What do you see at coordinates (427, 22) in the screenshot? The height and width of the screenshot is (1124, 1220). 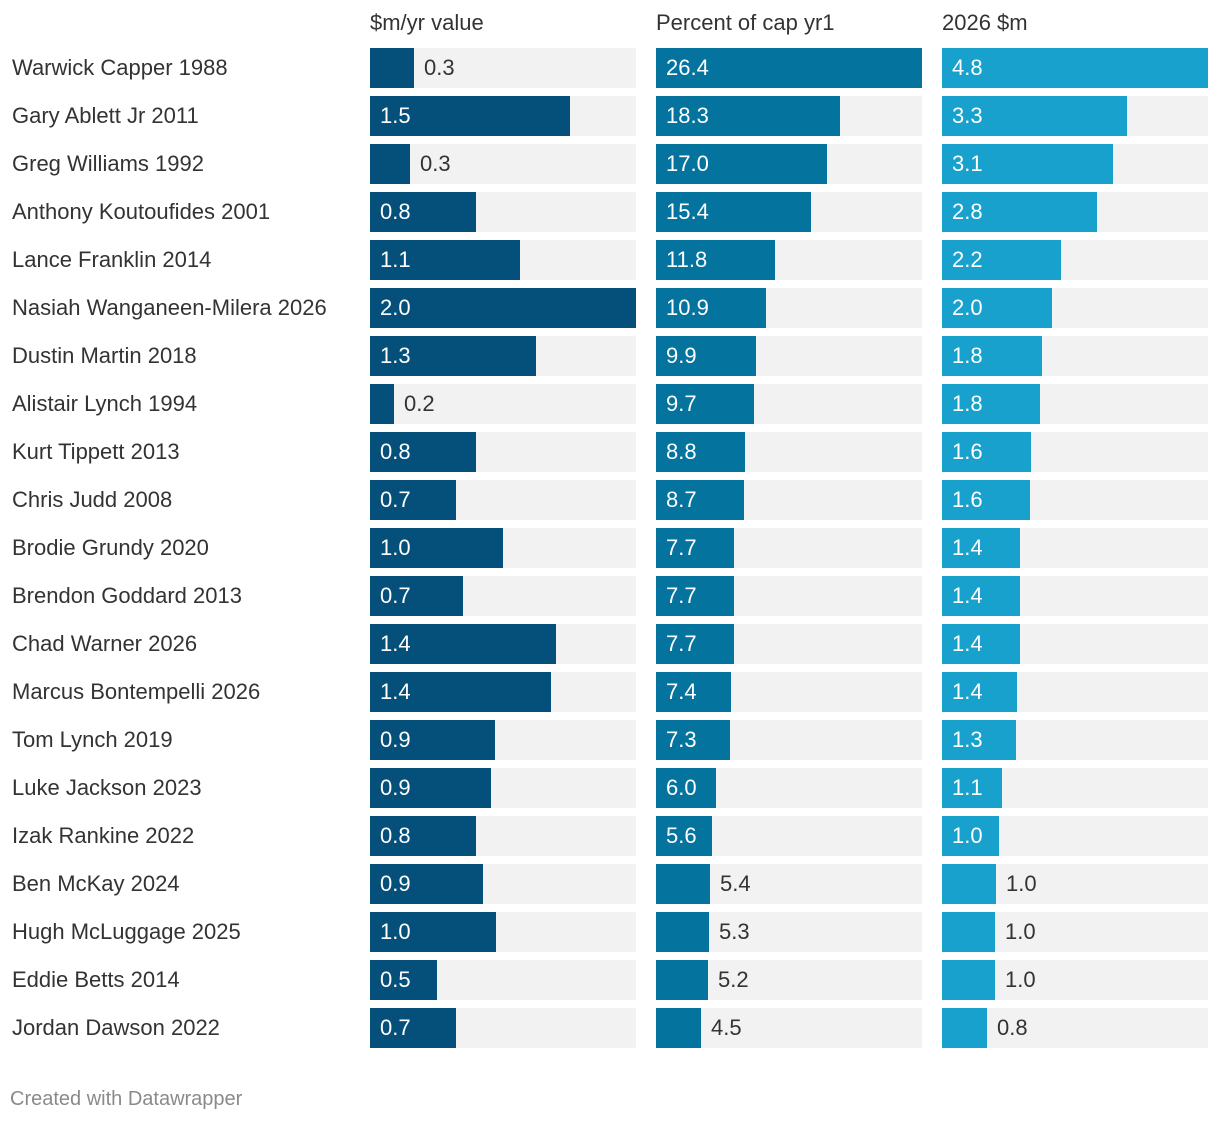 I see `column-header-1: $m/yr value` at bounding box center [427, 22].